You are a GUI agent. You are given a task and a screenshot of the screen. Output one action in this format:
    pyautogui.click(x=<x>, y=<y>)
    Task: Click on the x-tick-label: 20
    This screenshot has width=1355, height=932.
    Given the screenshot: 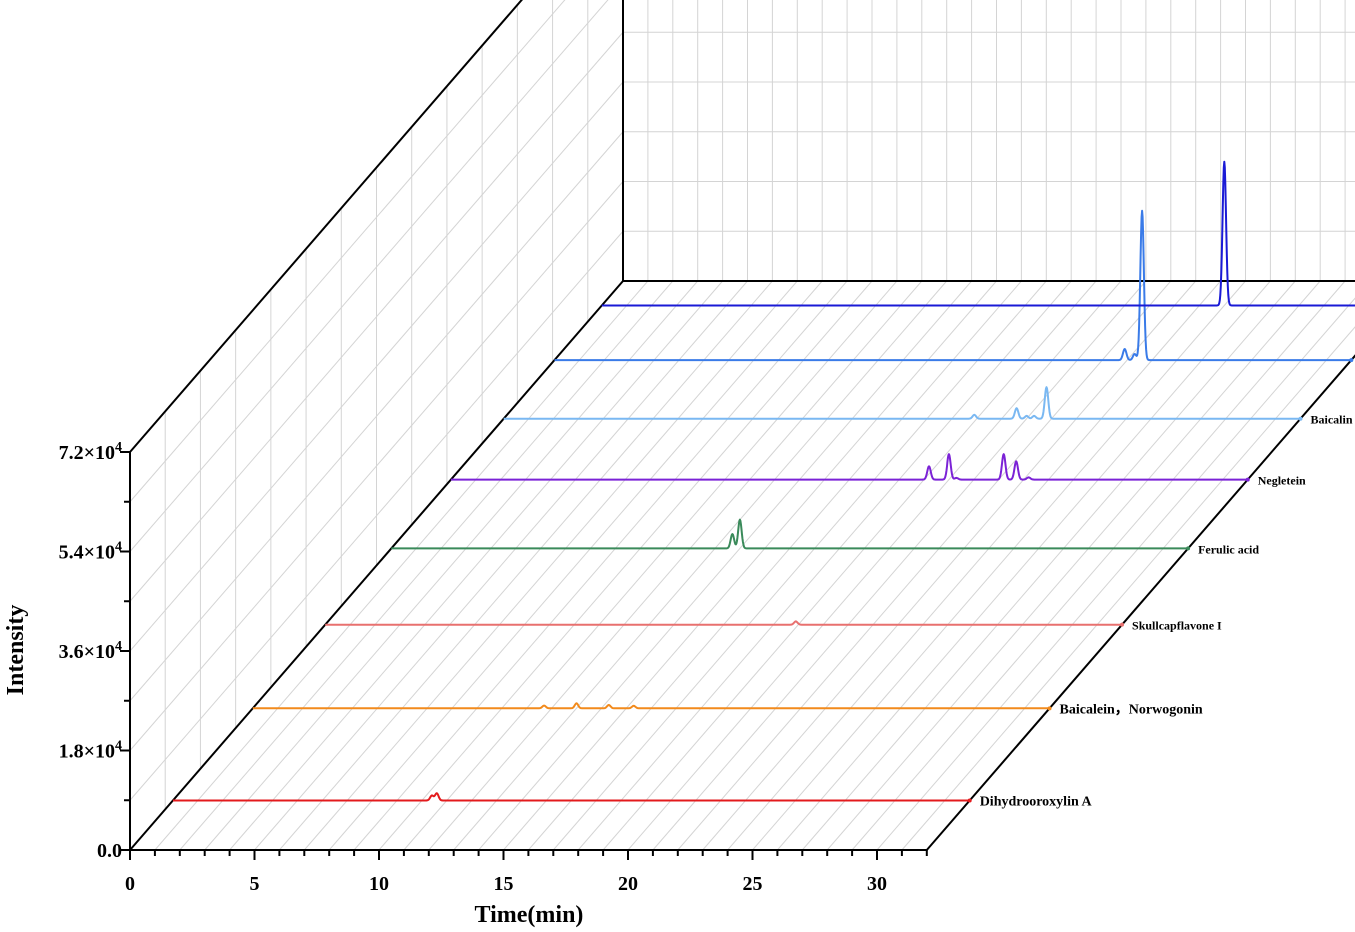 What is the action you would take?
    pyautogui.click(x=628, y=884)
    